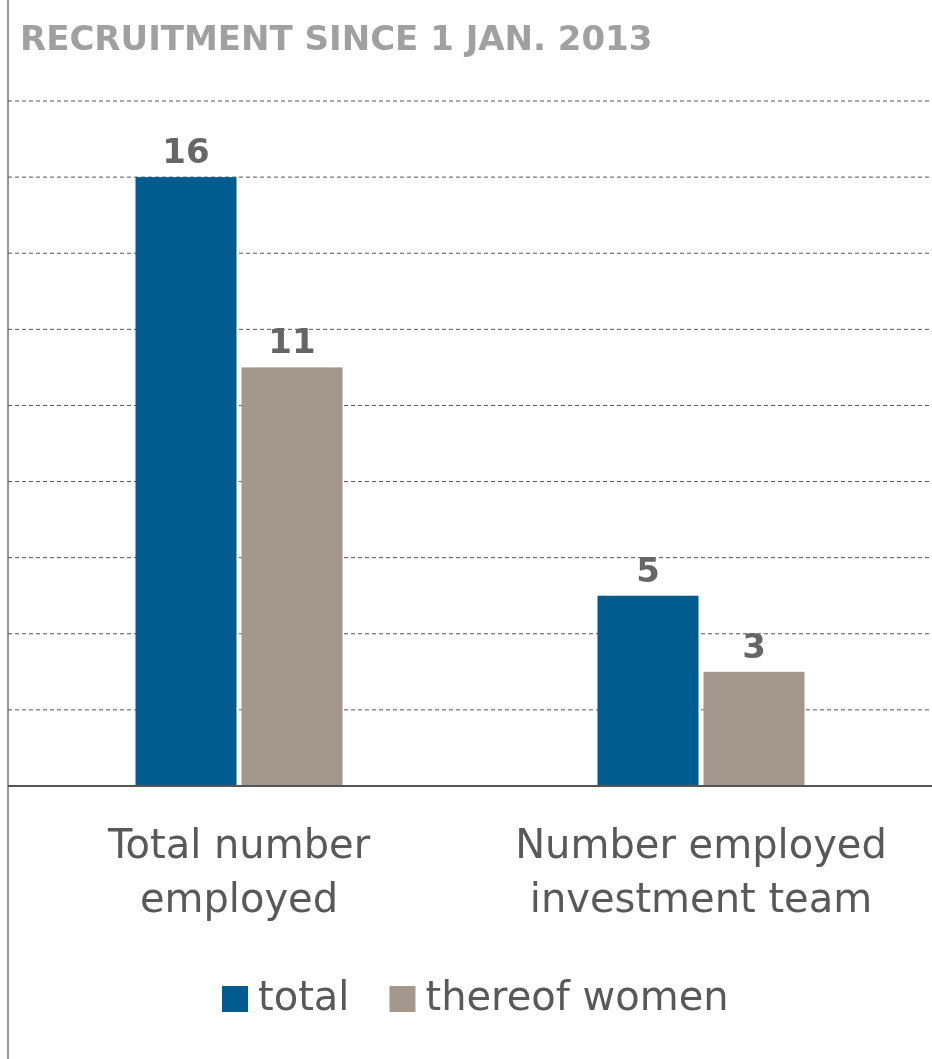  Describe the element at coordinates (336, 38) in the screenshot. I see `chart-title: RECRUITMENT SINCE 1 JAN. 2013` at that location.